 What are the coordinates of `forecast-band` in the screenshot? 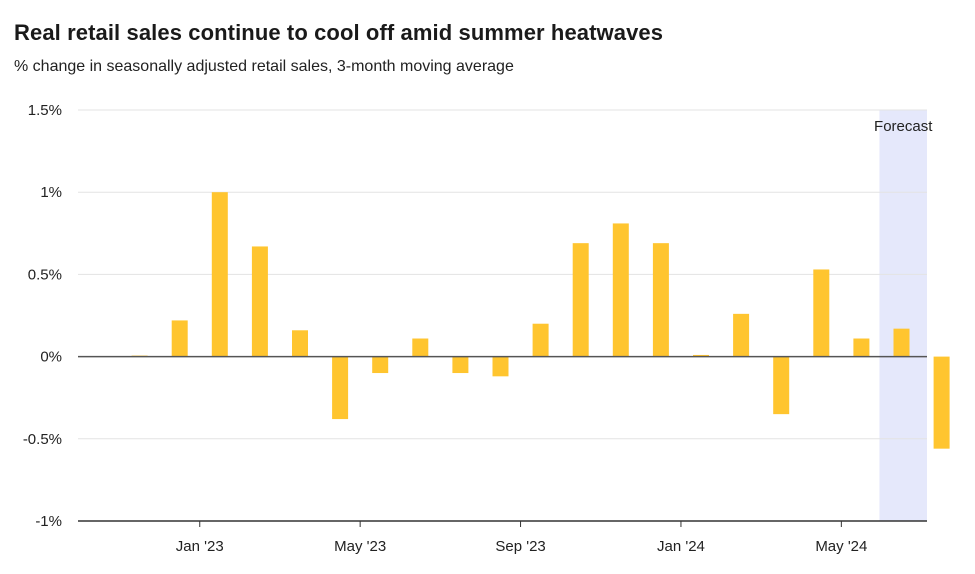 It's located at (903, 315).